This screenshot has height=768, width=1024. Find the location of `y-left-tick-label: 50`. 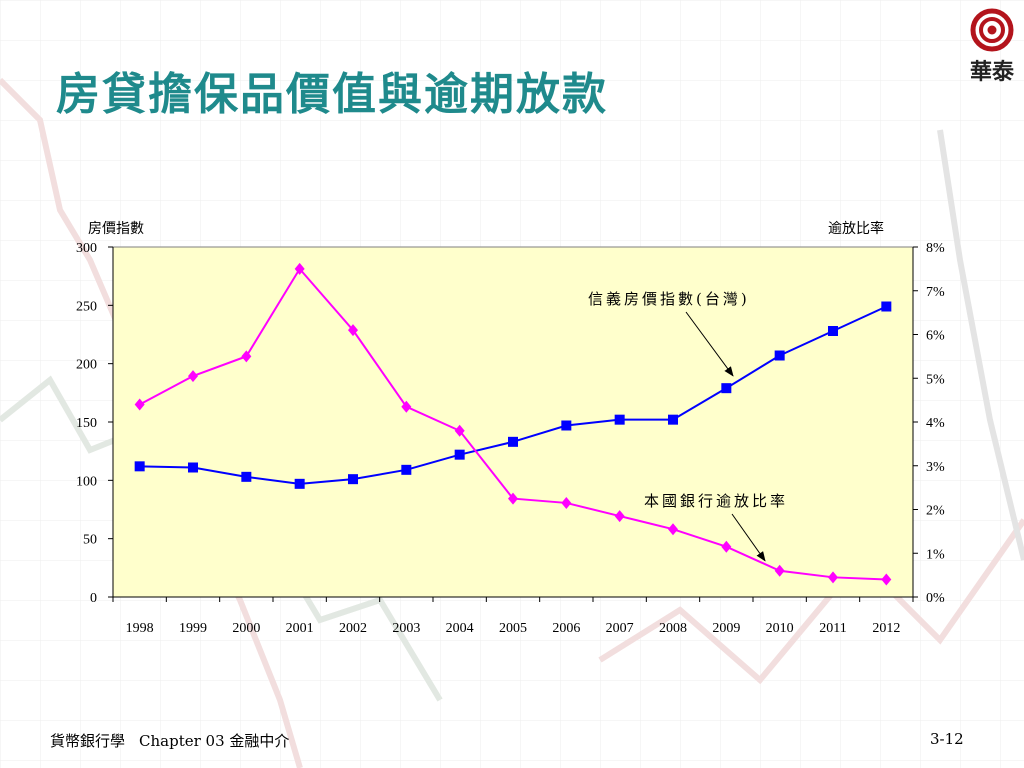

y-left-tick-label: 50 is located at coordinates (90, 540).